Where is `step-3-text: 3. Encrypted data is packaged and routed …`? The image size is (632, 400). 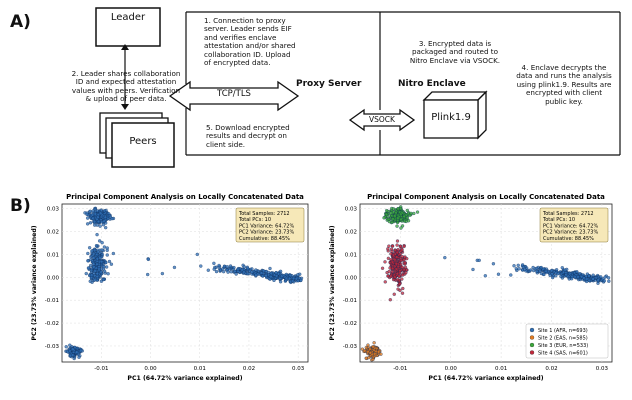 step-3-text: 3. Encrypted data is packaged and routed … is located at coordinates (455, 52).